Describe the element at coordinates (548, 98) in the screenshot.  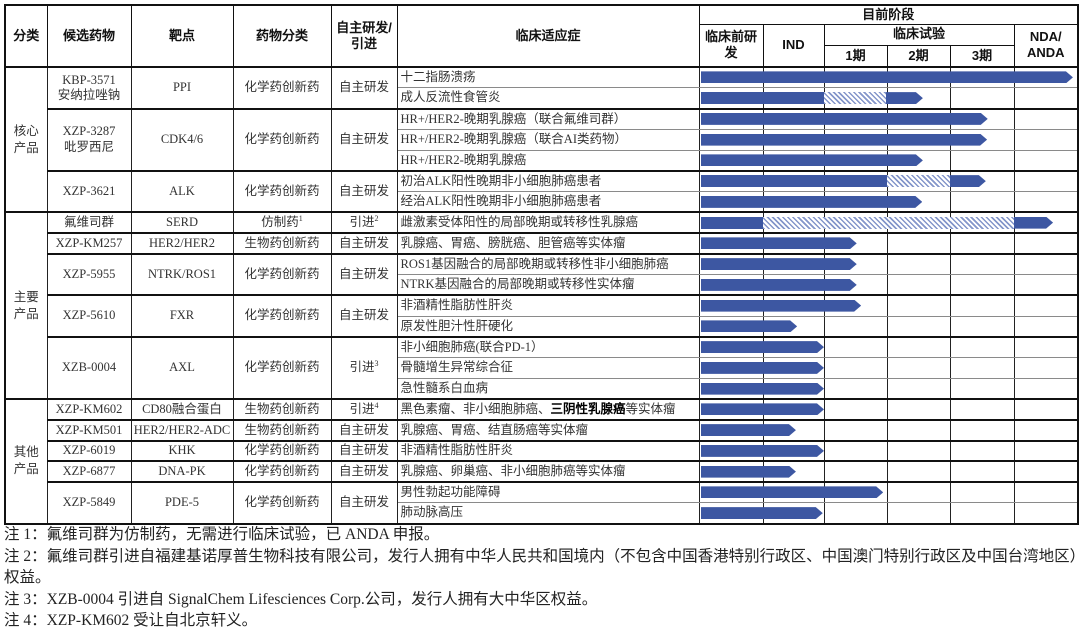
I see `indication-cell: 成人反流性食管炎` at that location.